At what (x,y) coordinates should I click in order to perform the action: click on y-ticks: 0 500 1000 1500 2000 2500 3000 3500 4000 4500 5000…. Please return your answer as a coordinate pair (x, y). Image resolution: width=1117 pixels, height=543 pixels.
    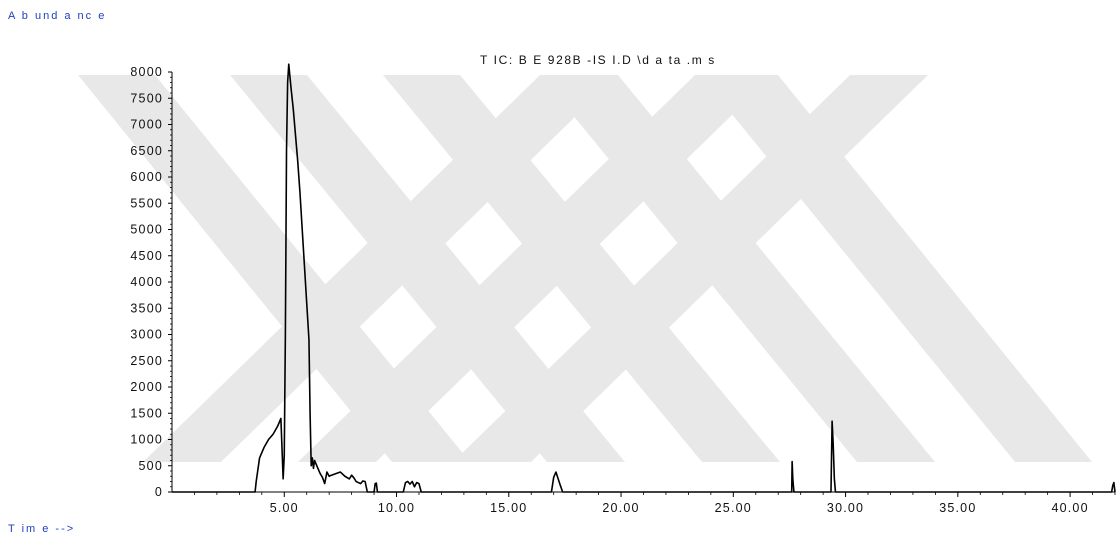
    Looking at the image, I should click on (151, 282).